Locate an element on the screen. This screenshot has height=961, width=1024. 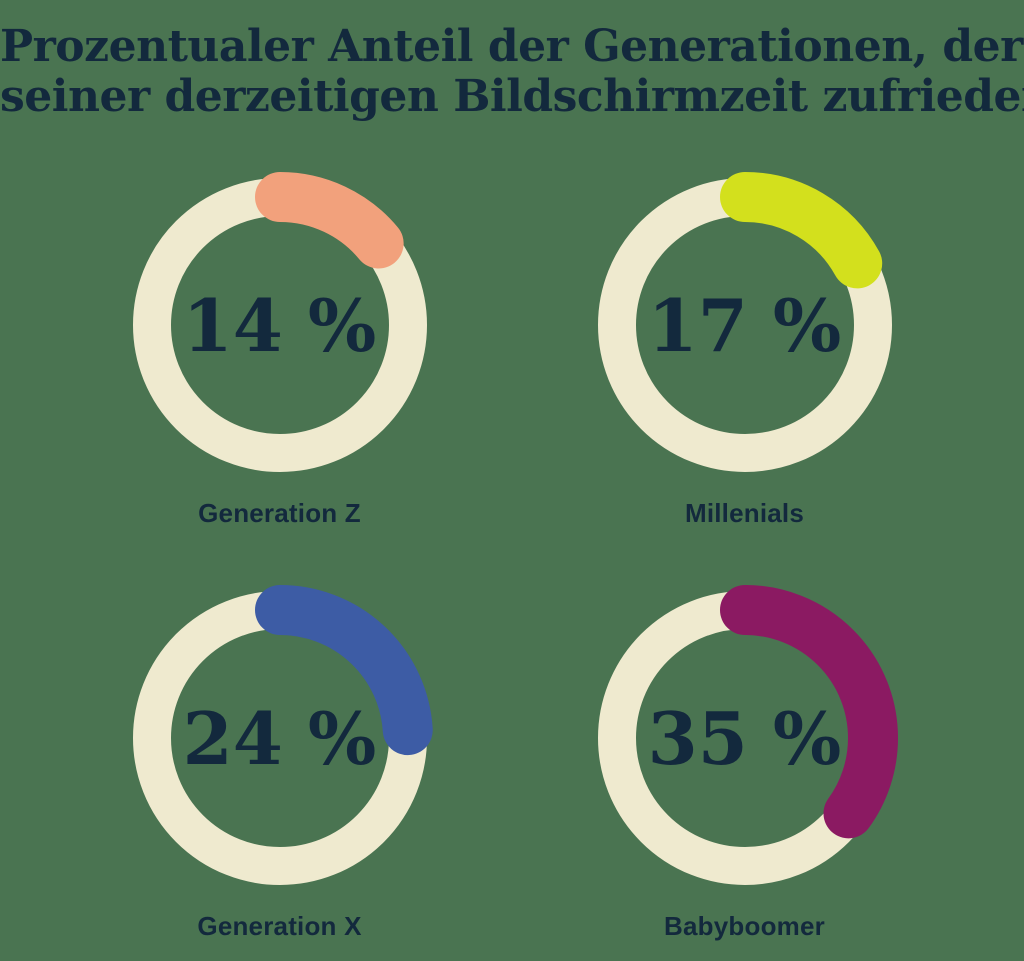
donut-value-label: 17 % is located at coordinates (744, 325).